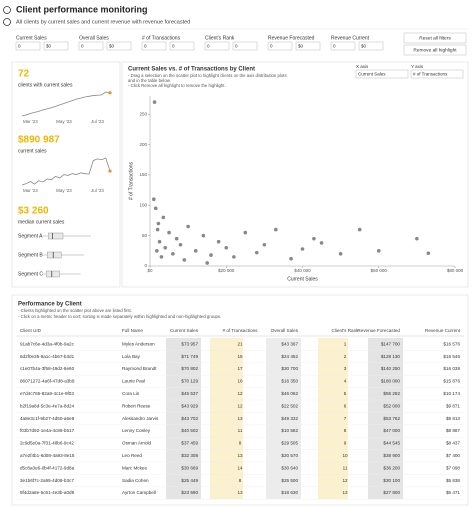 The width and height of the screenshot is (474, 507). I want to click on info-icon, so click(7, 10).